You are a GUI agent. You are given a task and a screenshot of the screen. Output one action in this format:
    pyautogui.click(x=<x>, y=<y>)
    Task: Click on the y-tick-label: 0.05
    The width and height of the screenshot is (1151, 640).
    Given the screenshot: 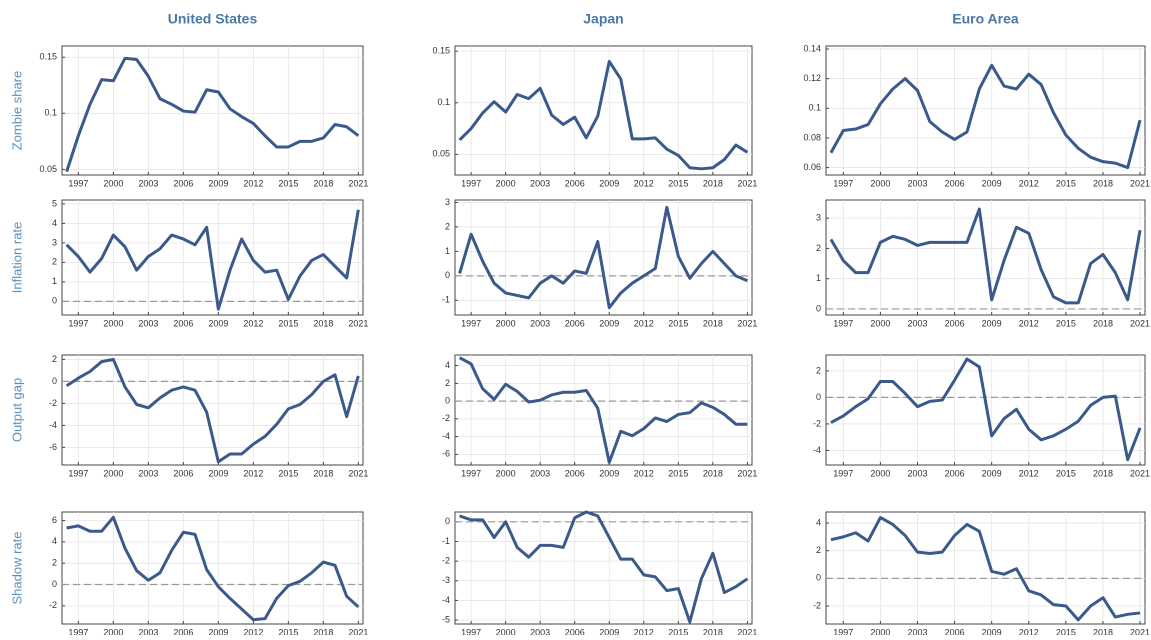 What is the action you would take?
    pyautogui.click(x=48, y=169)
    